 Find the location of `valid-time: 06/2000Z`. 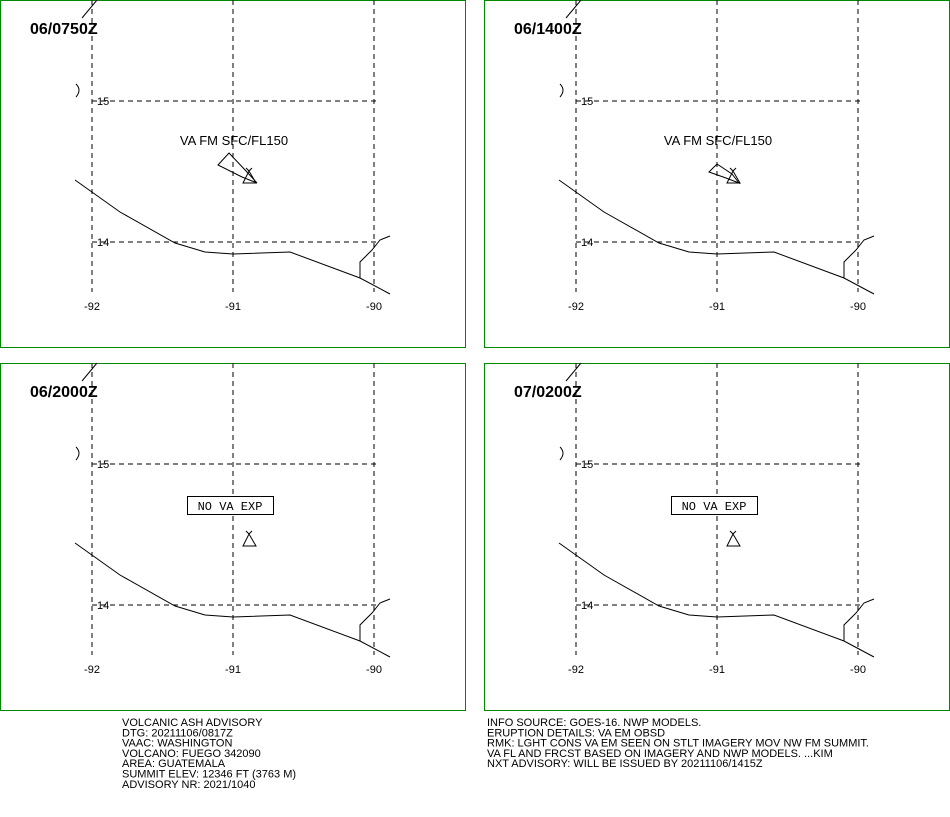

valid-time: 06/2000Z is located at coordinates (64, 392).